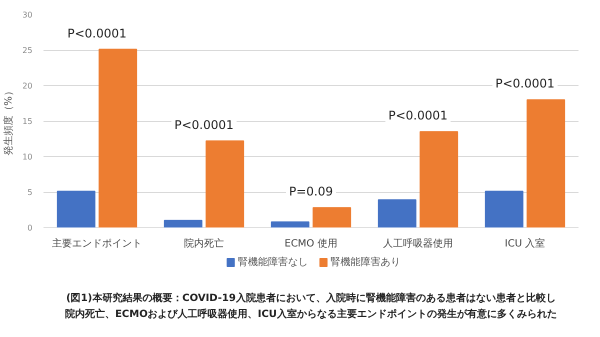  What do you see at coordinates (311, 314) in the screenshot?
I see `text: 院内死亡、ECMOおよび人工呼吸器使用、ICU入室からなる主要エンドポイントの発生が有意に多くみられた` at bounding box center [311, 314].